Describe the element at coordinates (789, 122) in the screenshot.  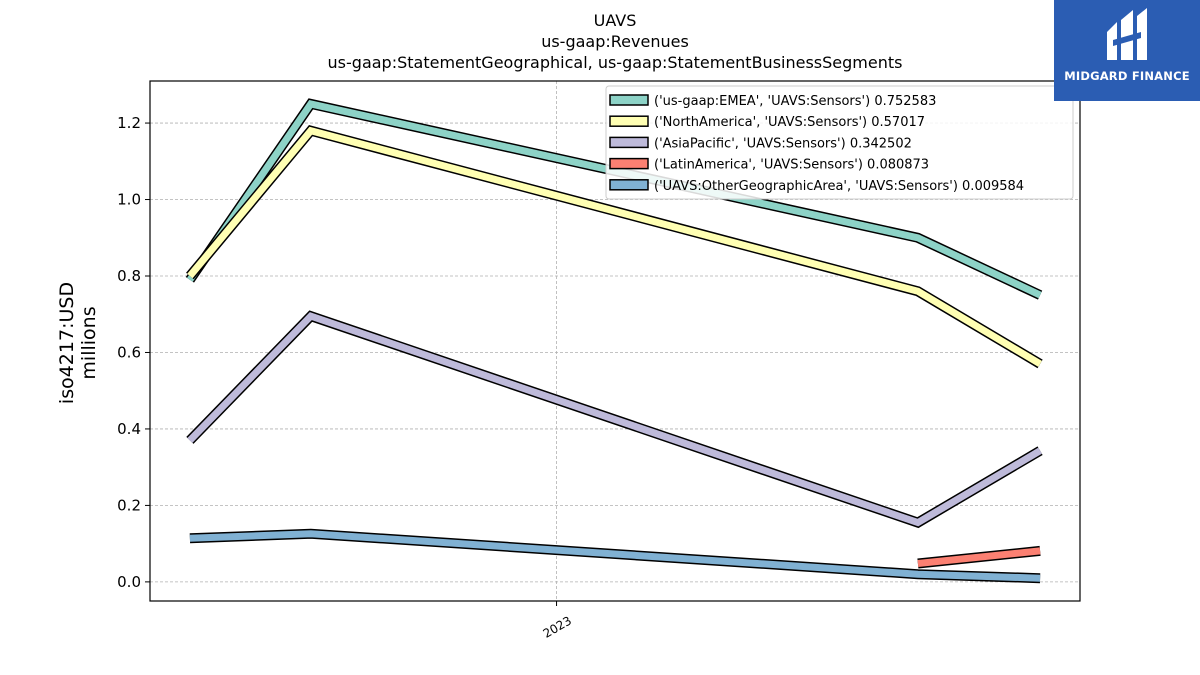
I see `legend-label-2: ('NorthAmerica', 'UAVS:Sensors') 0.57017` at that location.